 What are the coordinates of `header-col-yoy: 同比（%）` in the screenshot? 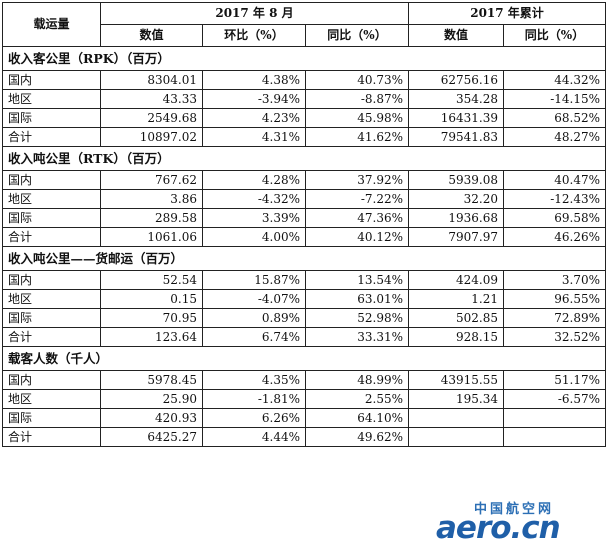 It's located at (357, 35).